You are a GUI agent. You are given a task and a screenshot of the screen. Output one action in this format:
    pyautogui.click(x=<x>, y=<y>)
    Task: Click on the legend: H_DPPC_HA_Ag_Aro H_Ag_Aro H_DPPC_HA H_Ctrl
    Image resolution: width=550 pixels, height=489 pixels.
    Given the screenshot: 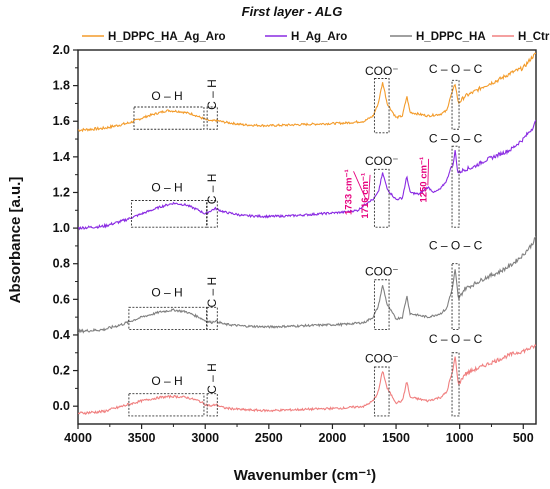 What is the action you would take?
    pyautogui.click(x=316, y=37)
    